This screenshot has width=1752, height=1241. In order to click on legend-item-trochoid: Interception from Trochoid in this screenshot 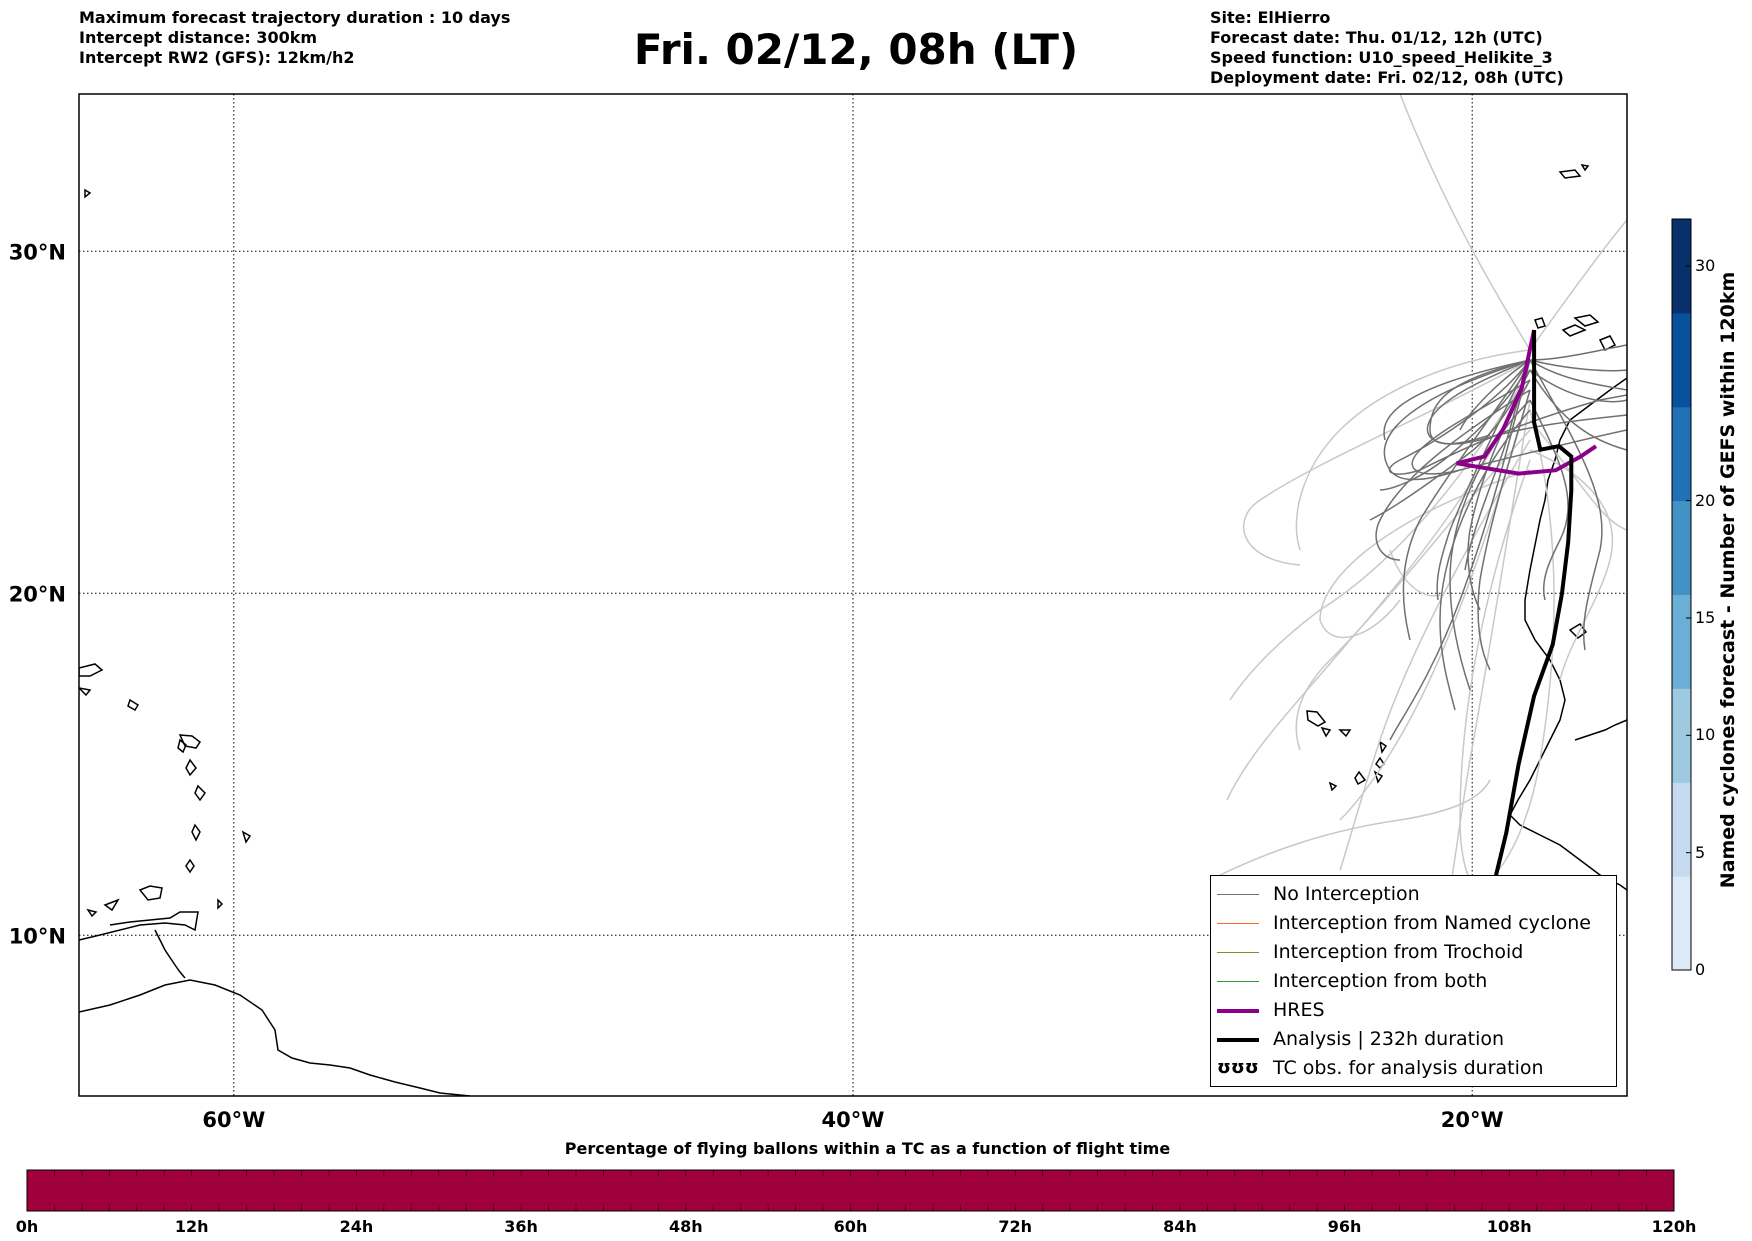, I will do `click(1413, 953)`.